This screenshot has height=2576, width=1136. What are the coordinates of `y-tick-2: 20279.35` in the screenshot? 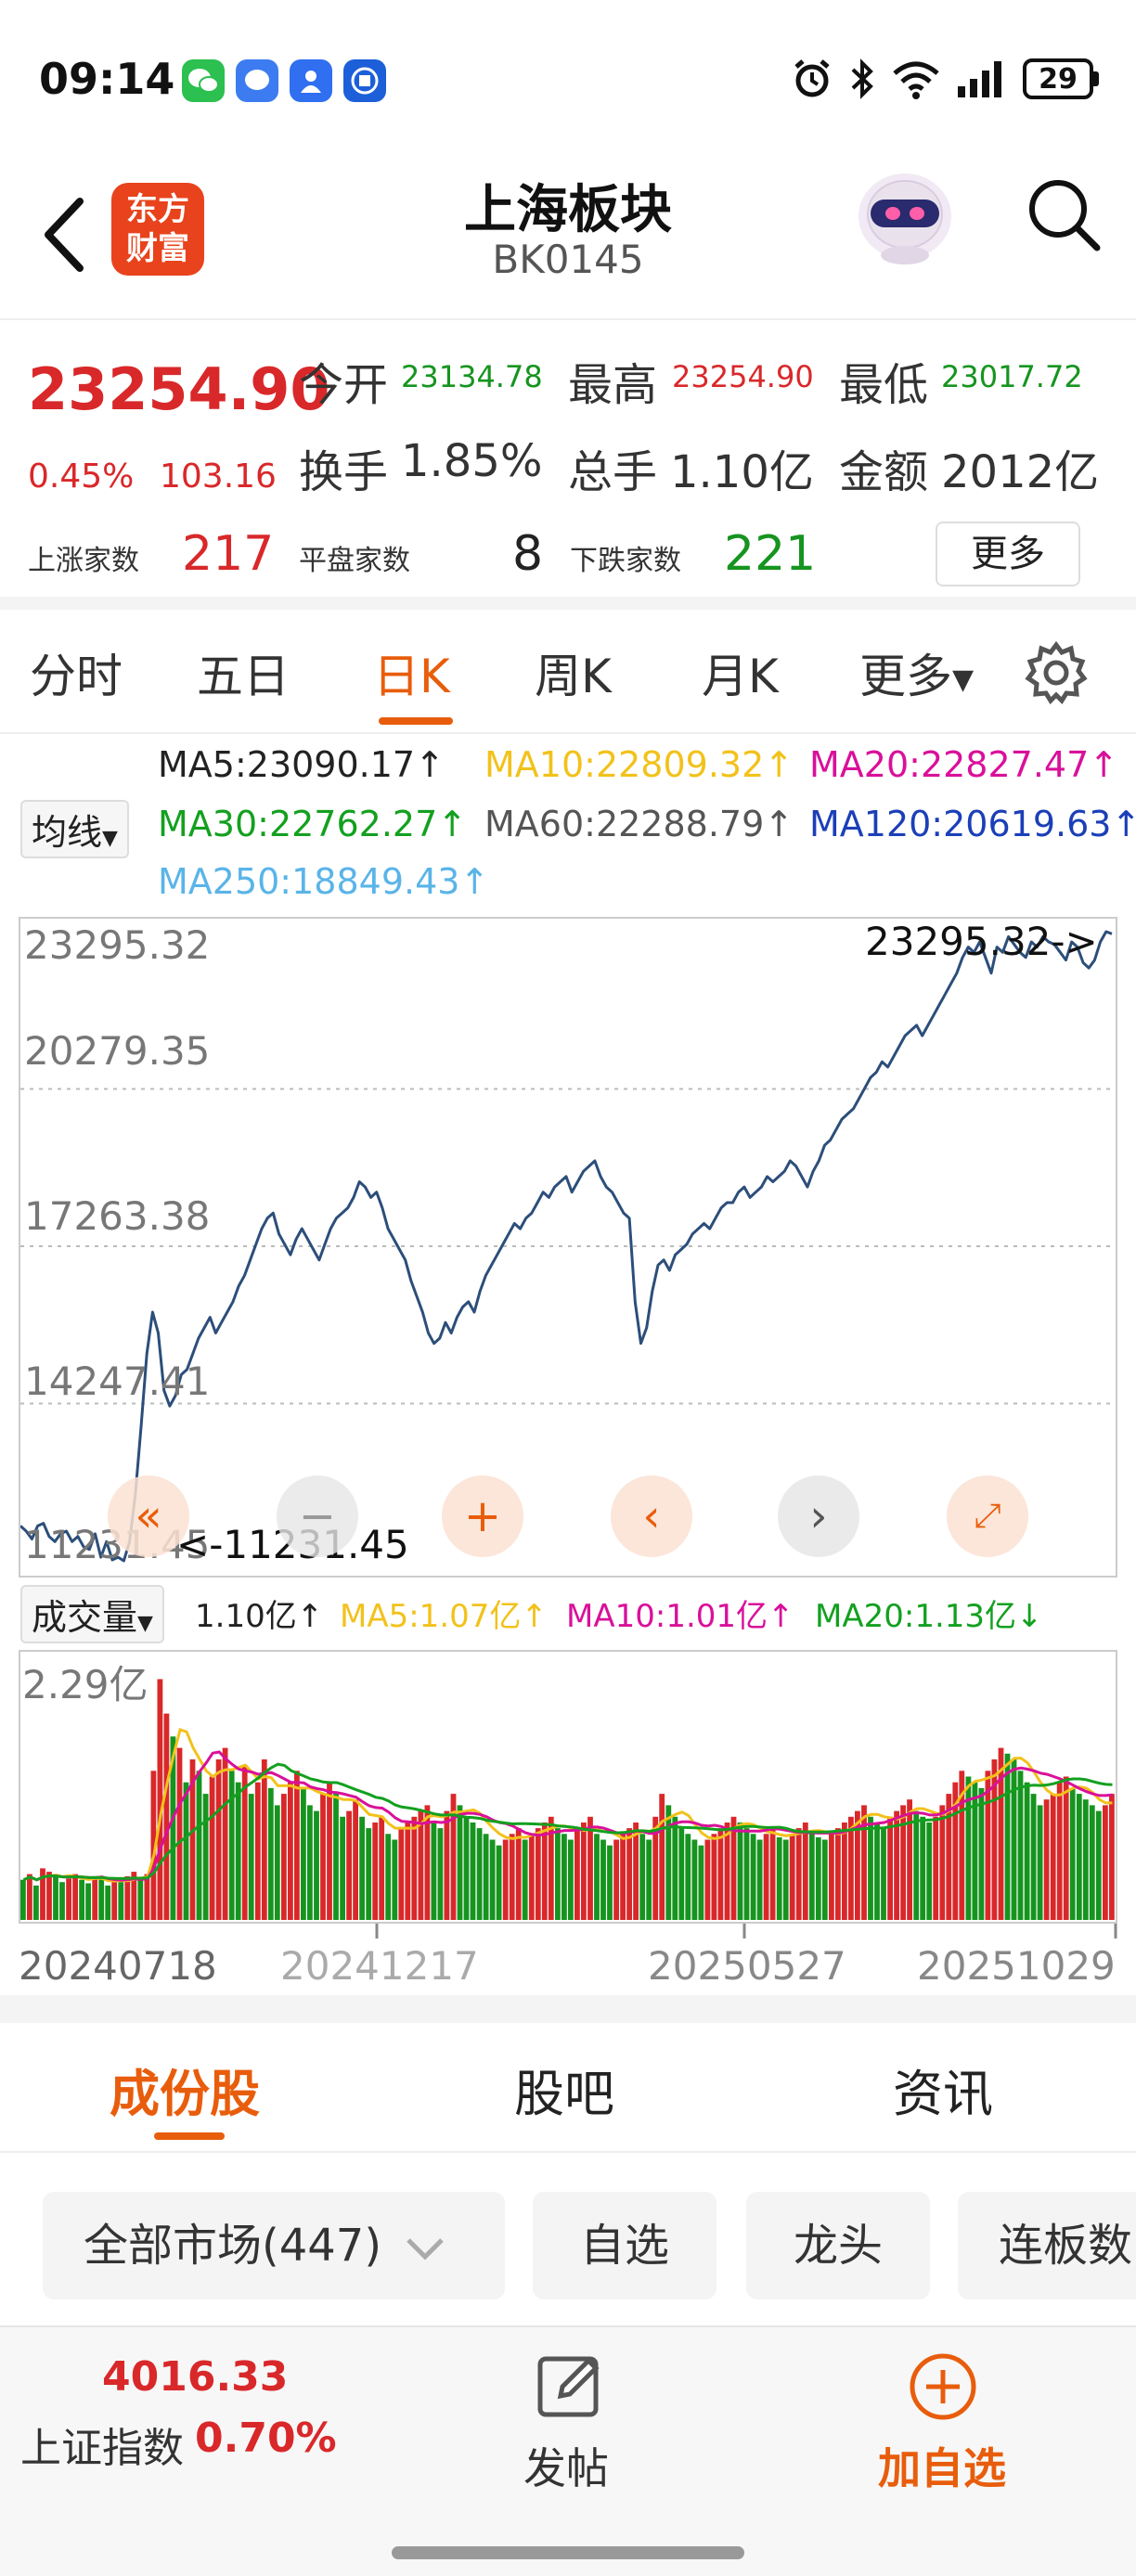 It's located at (117, 1051).